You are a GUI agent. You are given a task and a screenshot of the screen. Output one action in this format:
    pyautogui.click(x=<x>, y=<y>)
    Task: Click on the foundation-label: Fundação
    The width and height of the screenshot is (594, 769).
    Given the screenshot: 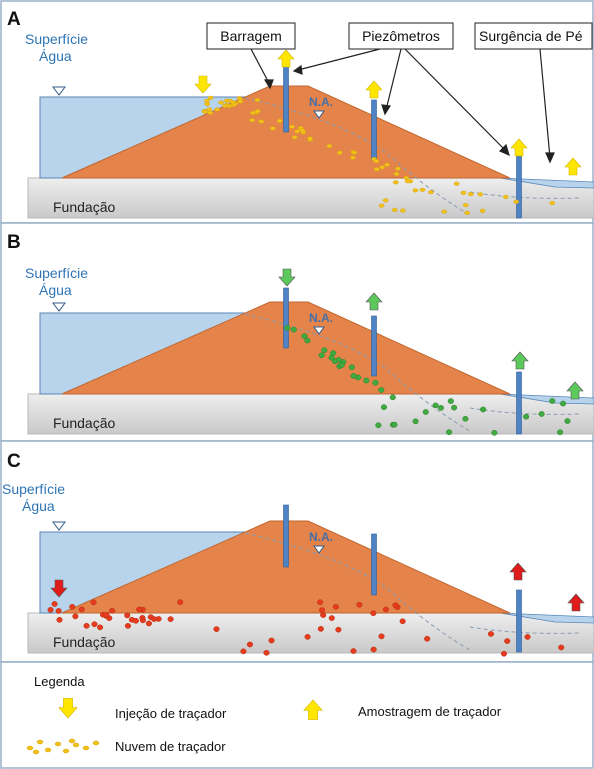 What is the action you would take?
    pyautogui.click(x=84, y=423)
    